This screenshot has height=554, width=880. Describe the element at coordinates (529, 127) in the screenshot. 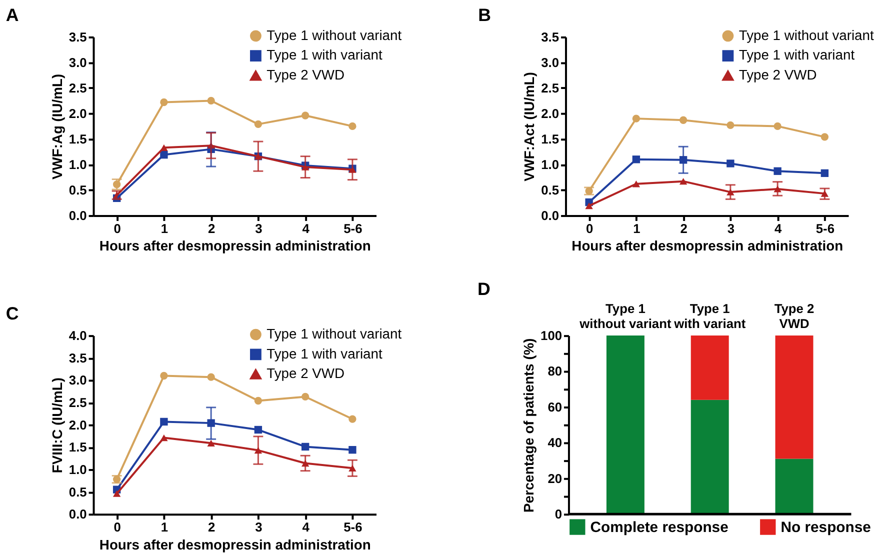

I see `y-axis-title: VWF:Act (IU/mL)` at that location.